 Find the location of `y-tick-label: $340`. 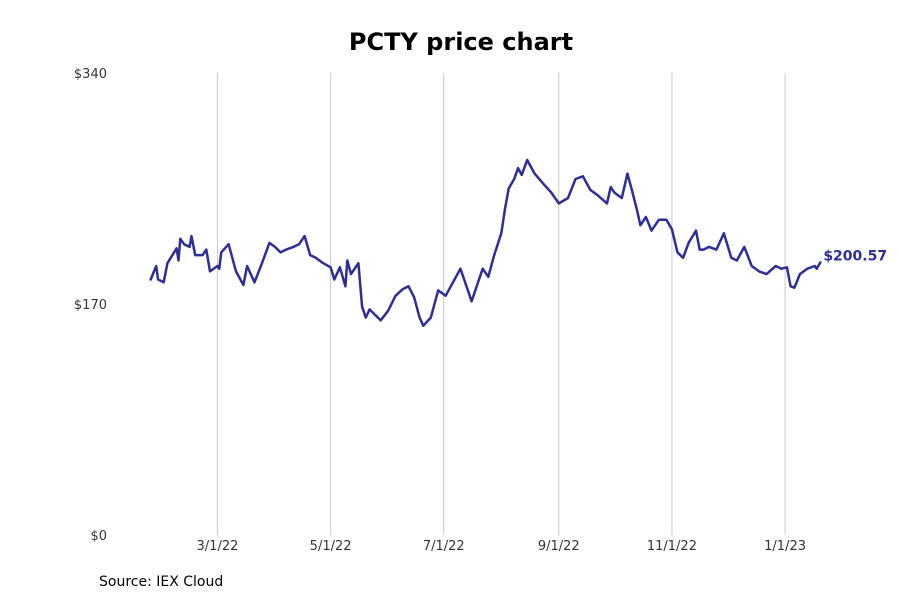

y-tick-label: $340 is located at coordinates (90, 74).